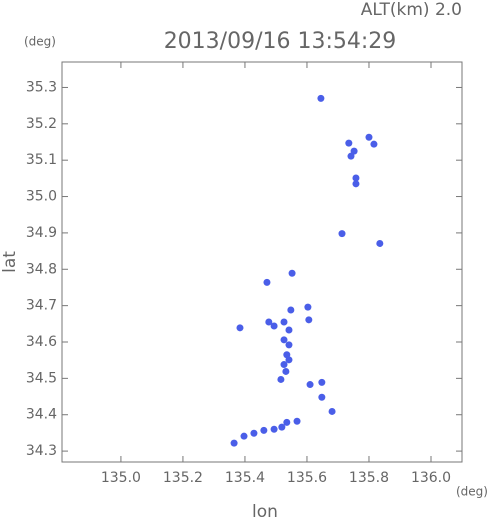 This screenshot has height=525, width=491. Describe the element at coordinates (183, 478) in the screenshot. I see `x-tick-label: 135.2` at that location.